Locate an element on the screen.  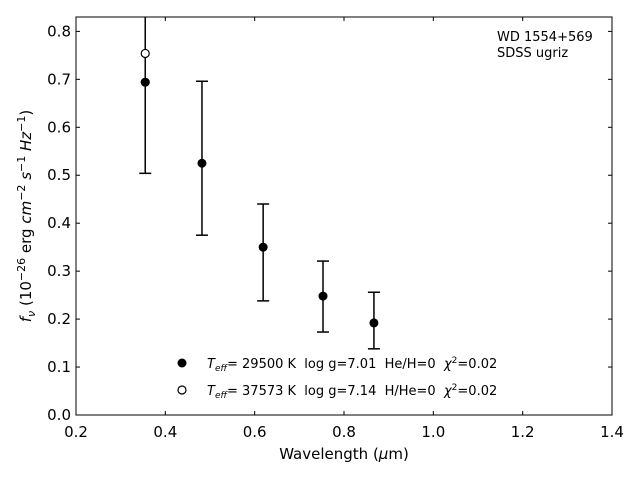
y-tick-label: 0.1 is located at coordinates (59, 367).